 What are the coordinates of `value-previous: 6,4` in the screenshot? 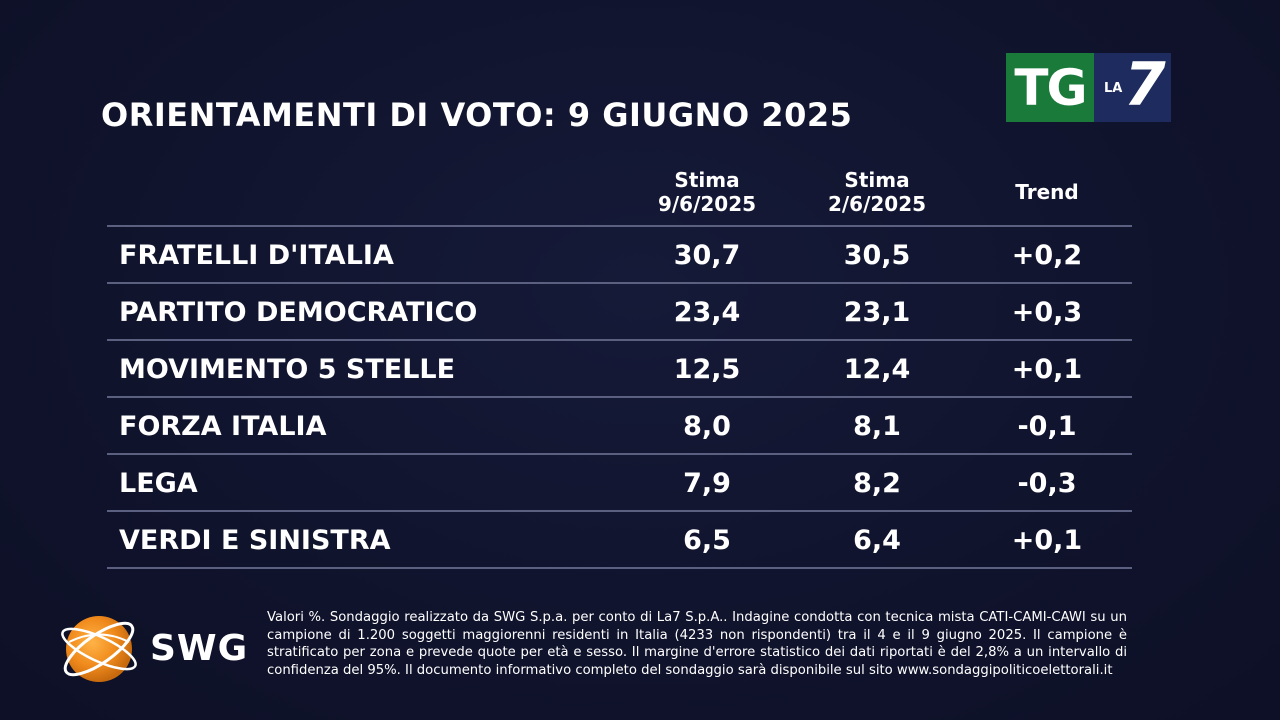 It's located at (877, 540).